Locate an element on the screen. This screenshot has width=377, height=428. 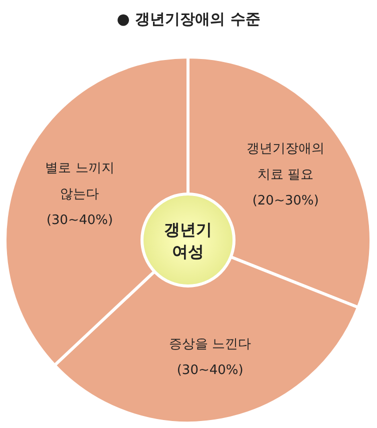
slice-label: 증상을 느낀다 (30~40%) is located at coordinates (210, 357).